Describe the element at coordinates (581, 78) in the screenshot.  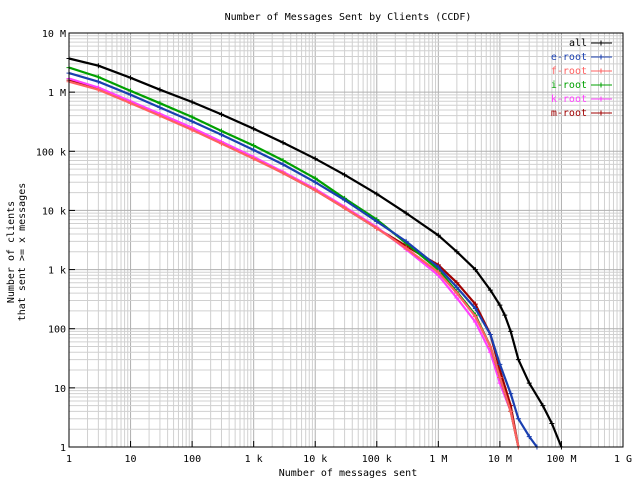
I see `legend: all e-root f-root i-root k-root m-root` at that location.